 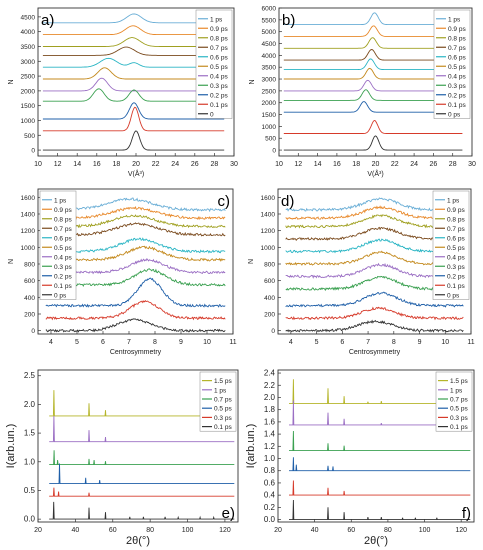 I want to click on y-tick-label: 0.0, so click(x=30, y=519).